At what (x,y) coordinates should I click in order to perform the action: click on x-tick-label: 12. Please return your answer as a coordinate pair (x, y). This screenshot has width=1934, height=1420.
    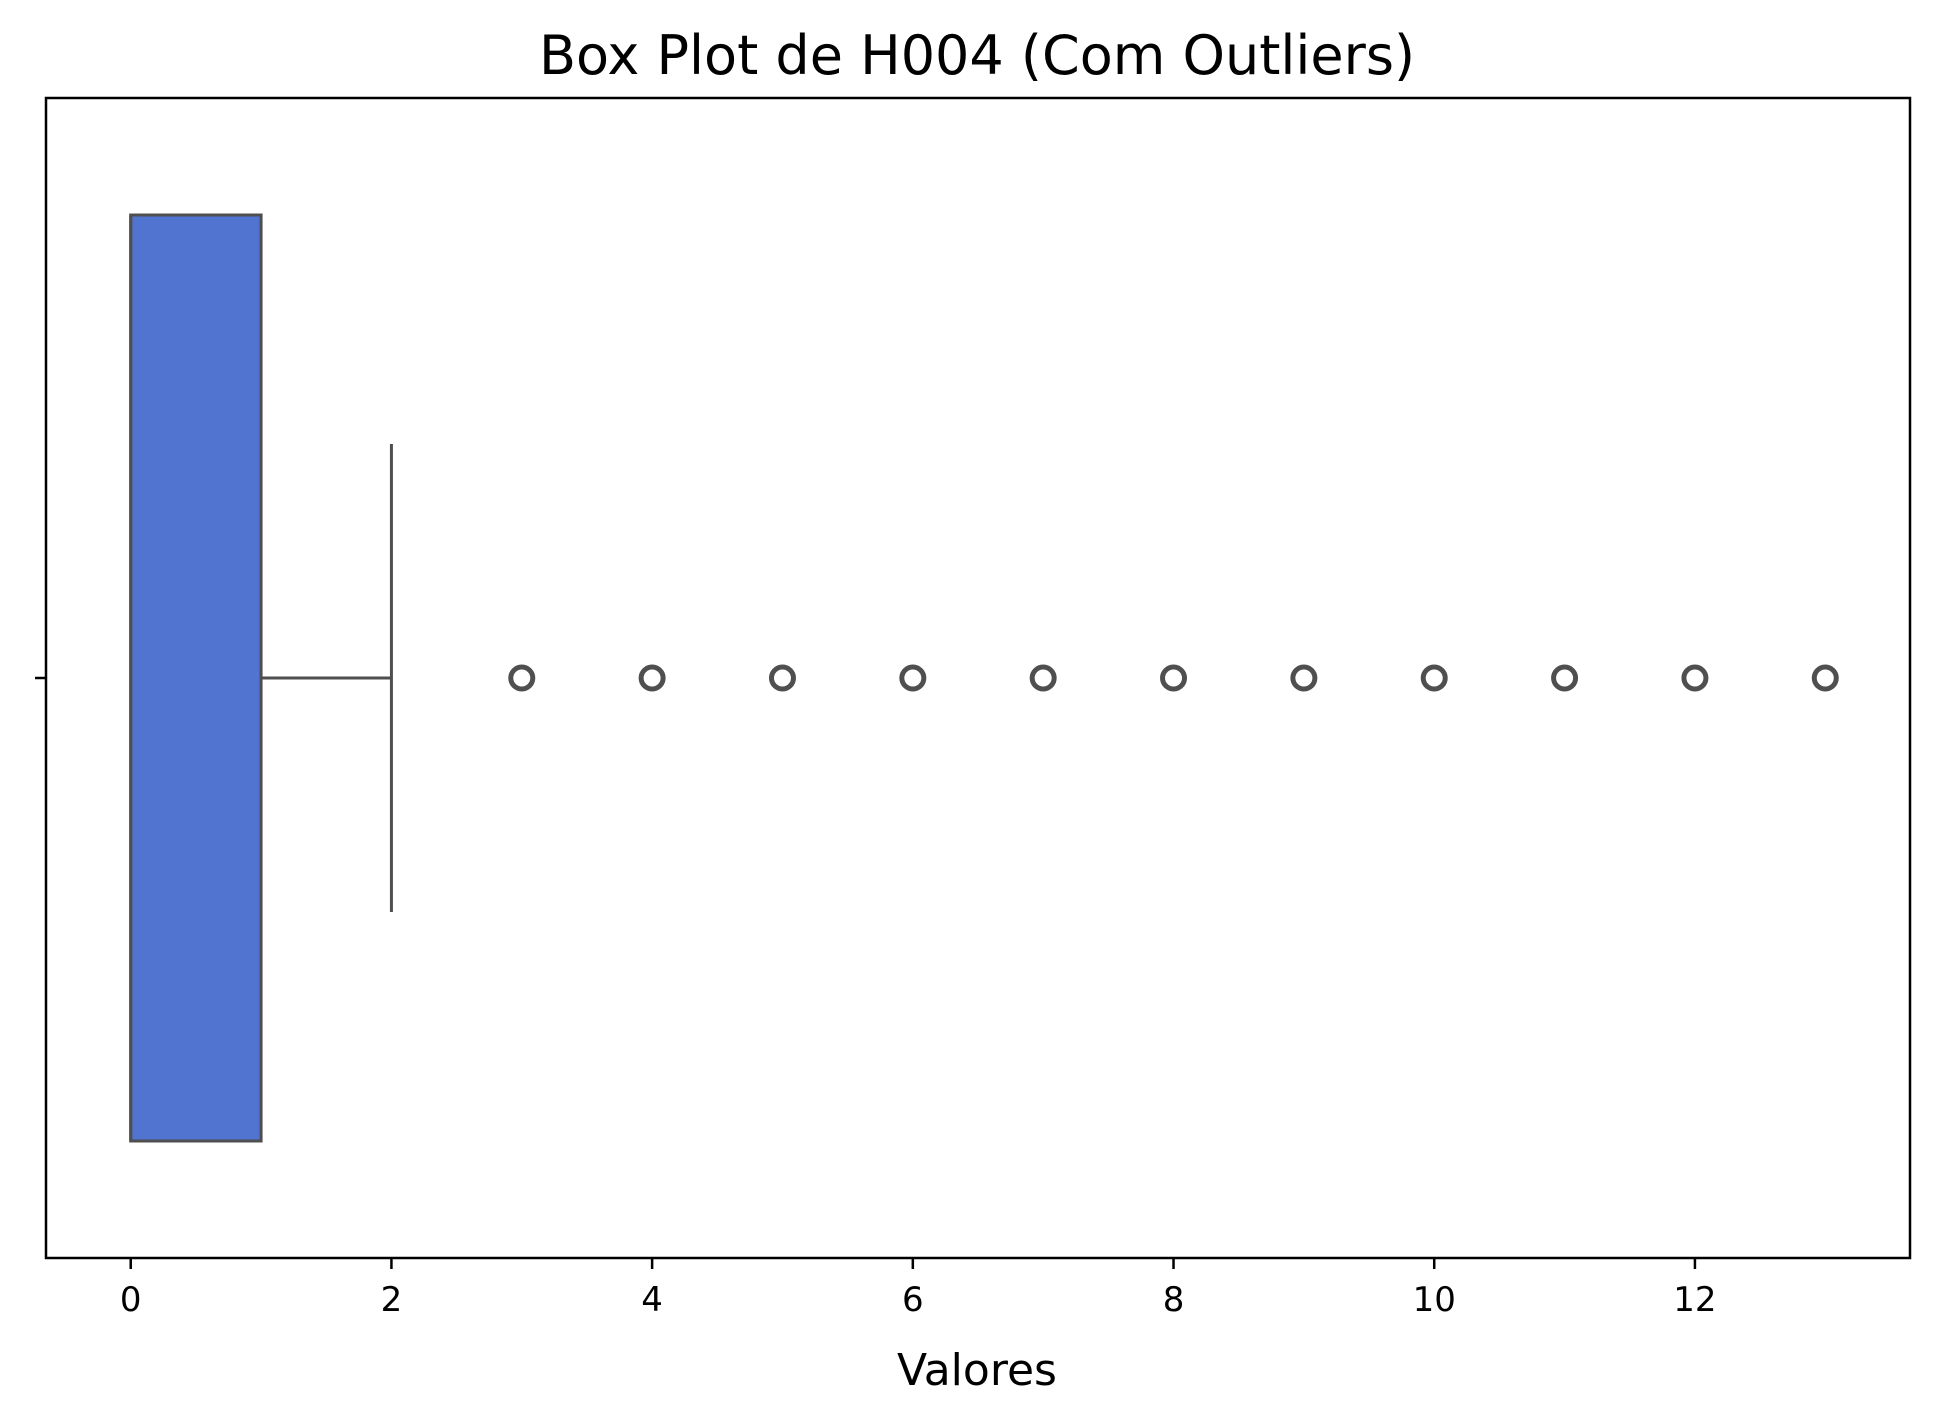
    Looking at the image, I should click on (1694, 1300).